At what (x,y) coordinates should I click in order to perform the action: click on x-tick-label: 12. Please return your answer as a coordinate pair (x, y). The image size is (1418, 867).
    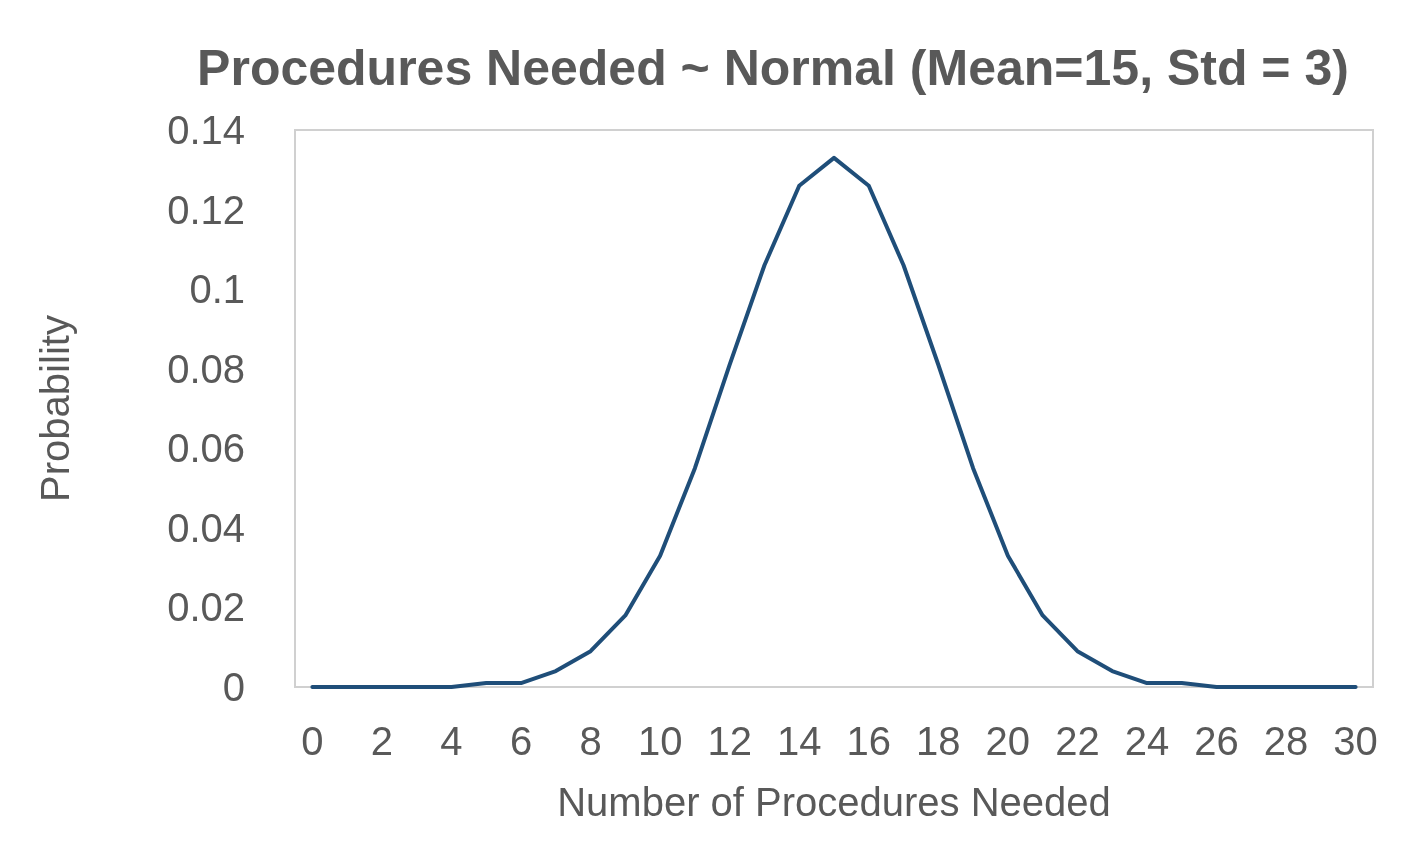
    Looking at the image, I should click on (729, 741).